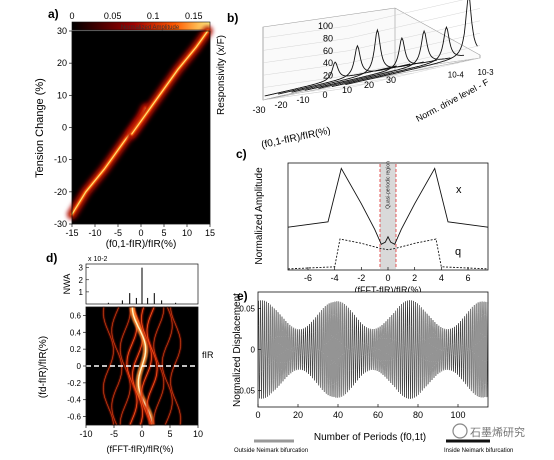 Image resolution: width=554 pixels, height=460 pixels. Describe the element at coordinates (414, 278) in the screenshot. I see `x-tick-label: 2` at that location.